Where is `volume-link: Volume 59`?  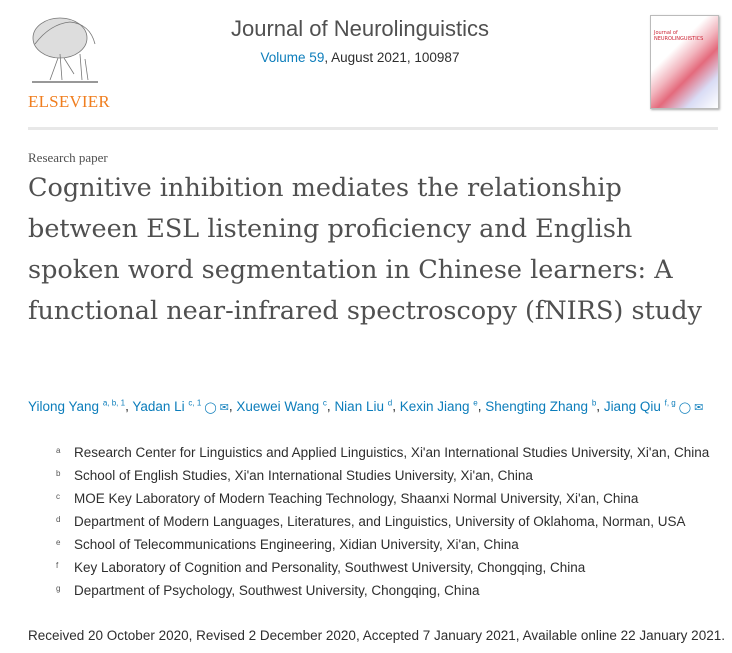 volume-link: Volume 59 is located at coordinates (292, 57).